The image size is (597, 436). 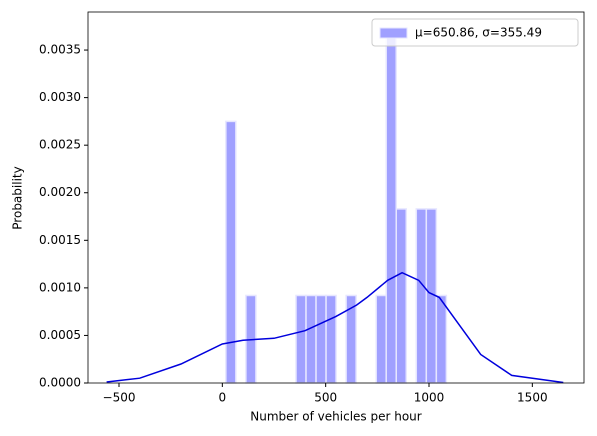 I want to click on y-tick-label: 0.0035, so click(x=60, y=50).